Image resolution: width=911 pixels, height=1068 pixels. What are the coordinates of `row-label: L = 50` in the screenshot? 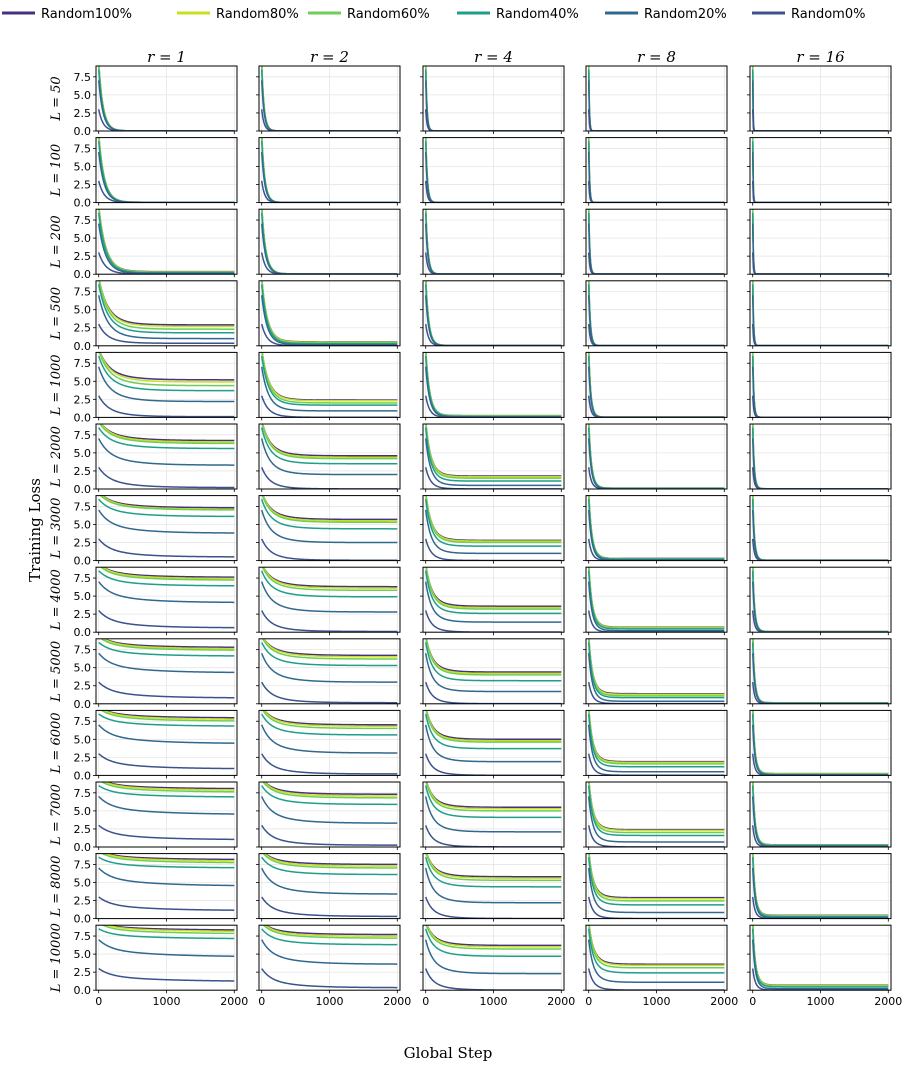 It's located at (56, 98).